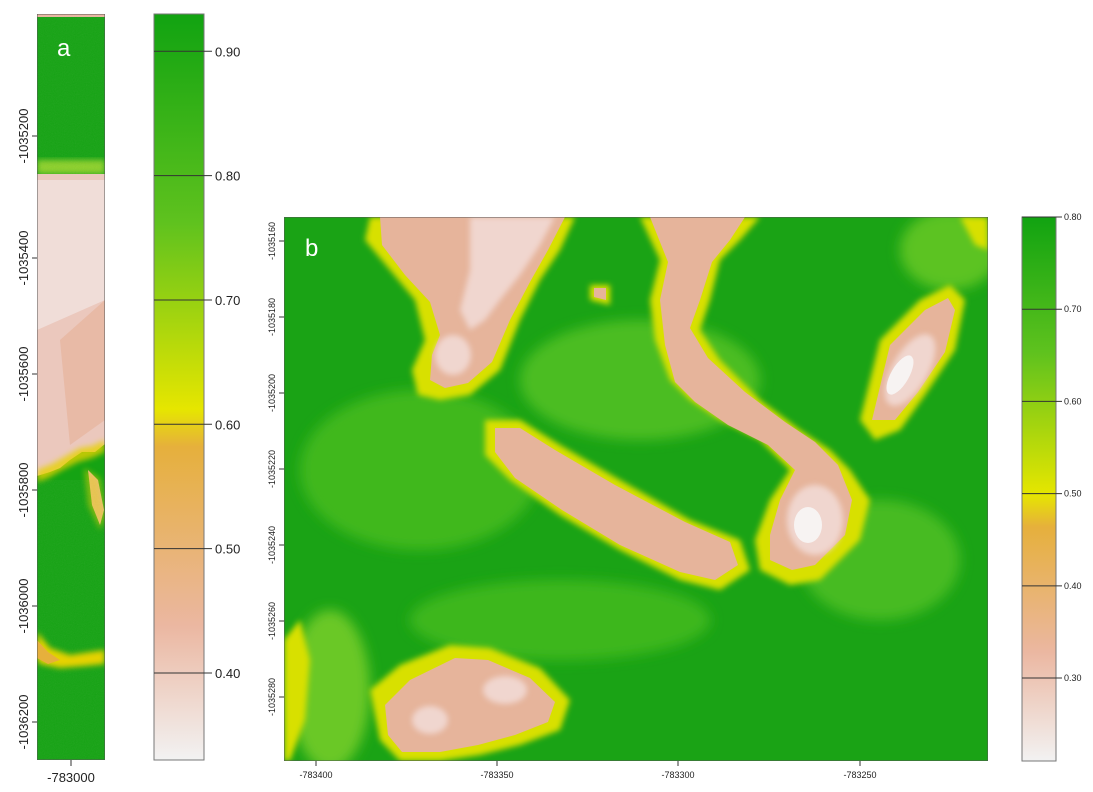 The image size is (1093, 792). What do you see at coordinates (677, 775) in the screenshot?
I see `panel-b-x-tick-label: -783300` at bounding box center [677, 775].